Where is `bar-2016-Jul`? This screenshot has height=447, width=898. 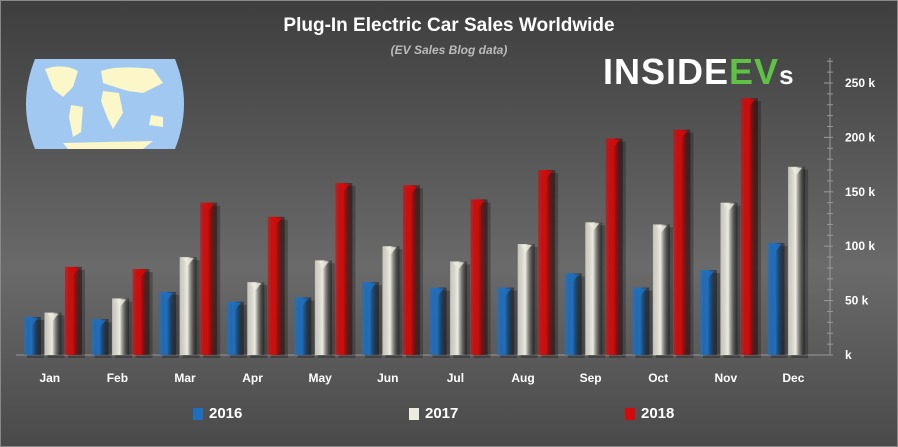 bar-2016-Jul is located at coordinates (438, 321).